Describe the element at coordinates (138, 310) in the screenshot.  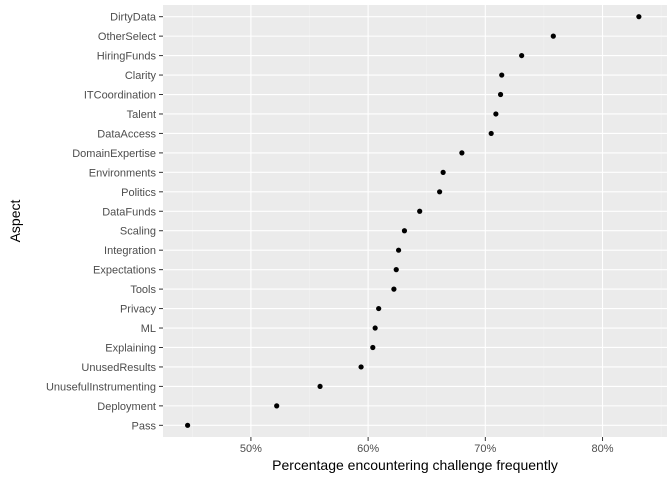
I see `y-tick-label: Privacy` at that location.